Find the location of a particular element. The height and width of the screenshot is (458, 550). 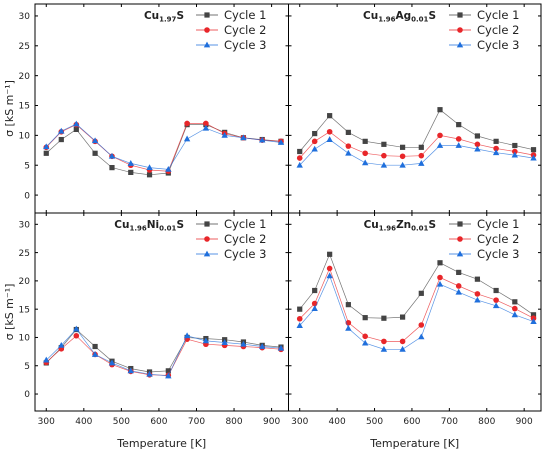

x-axis-label: Temperature [K] is located at coordinates (161, 443).